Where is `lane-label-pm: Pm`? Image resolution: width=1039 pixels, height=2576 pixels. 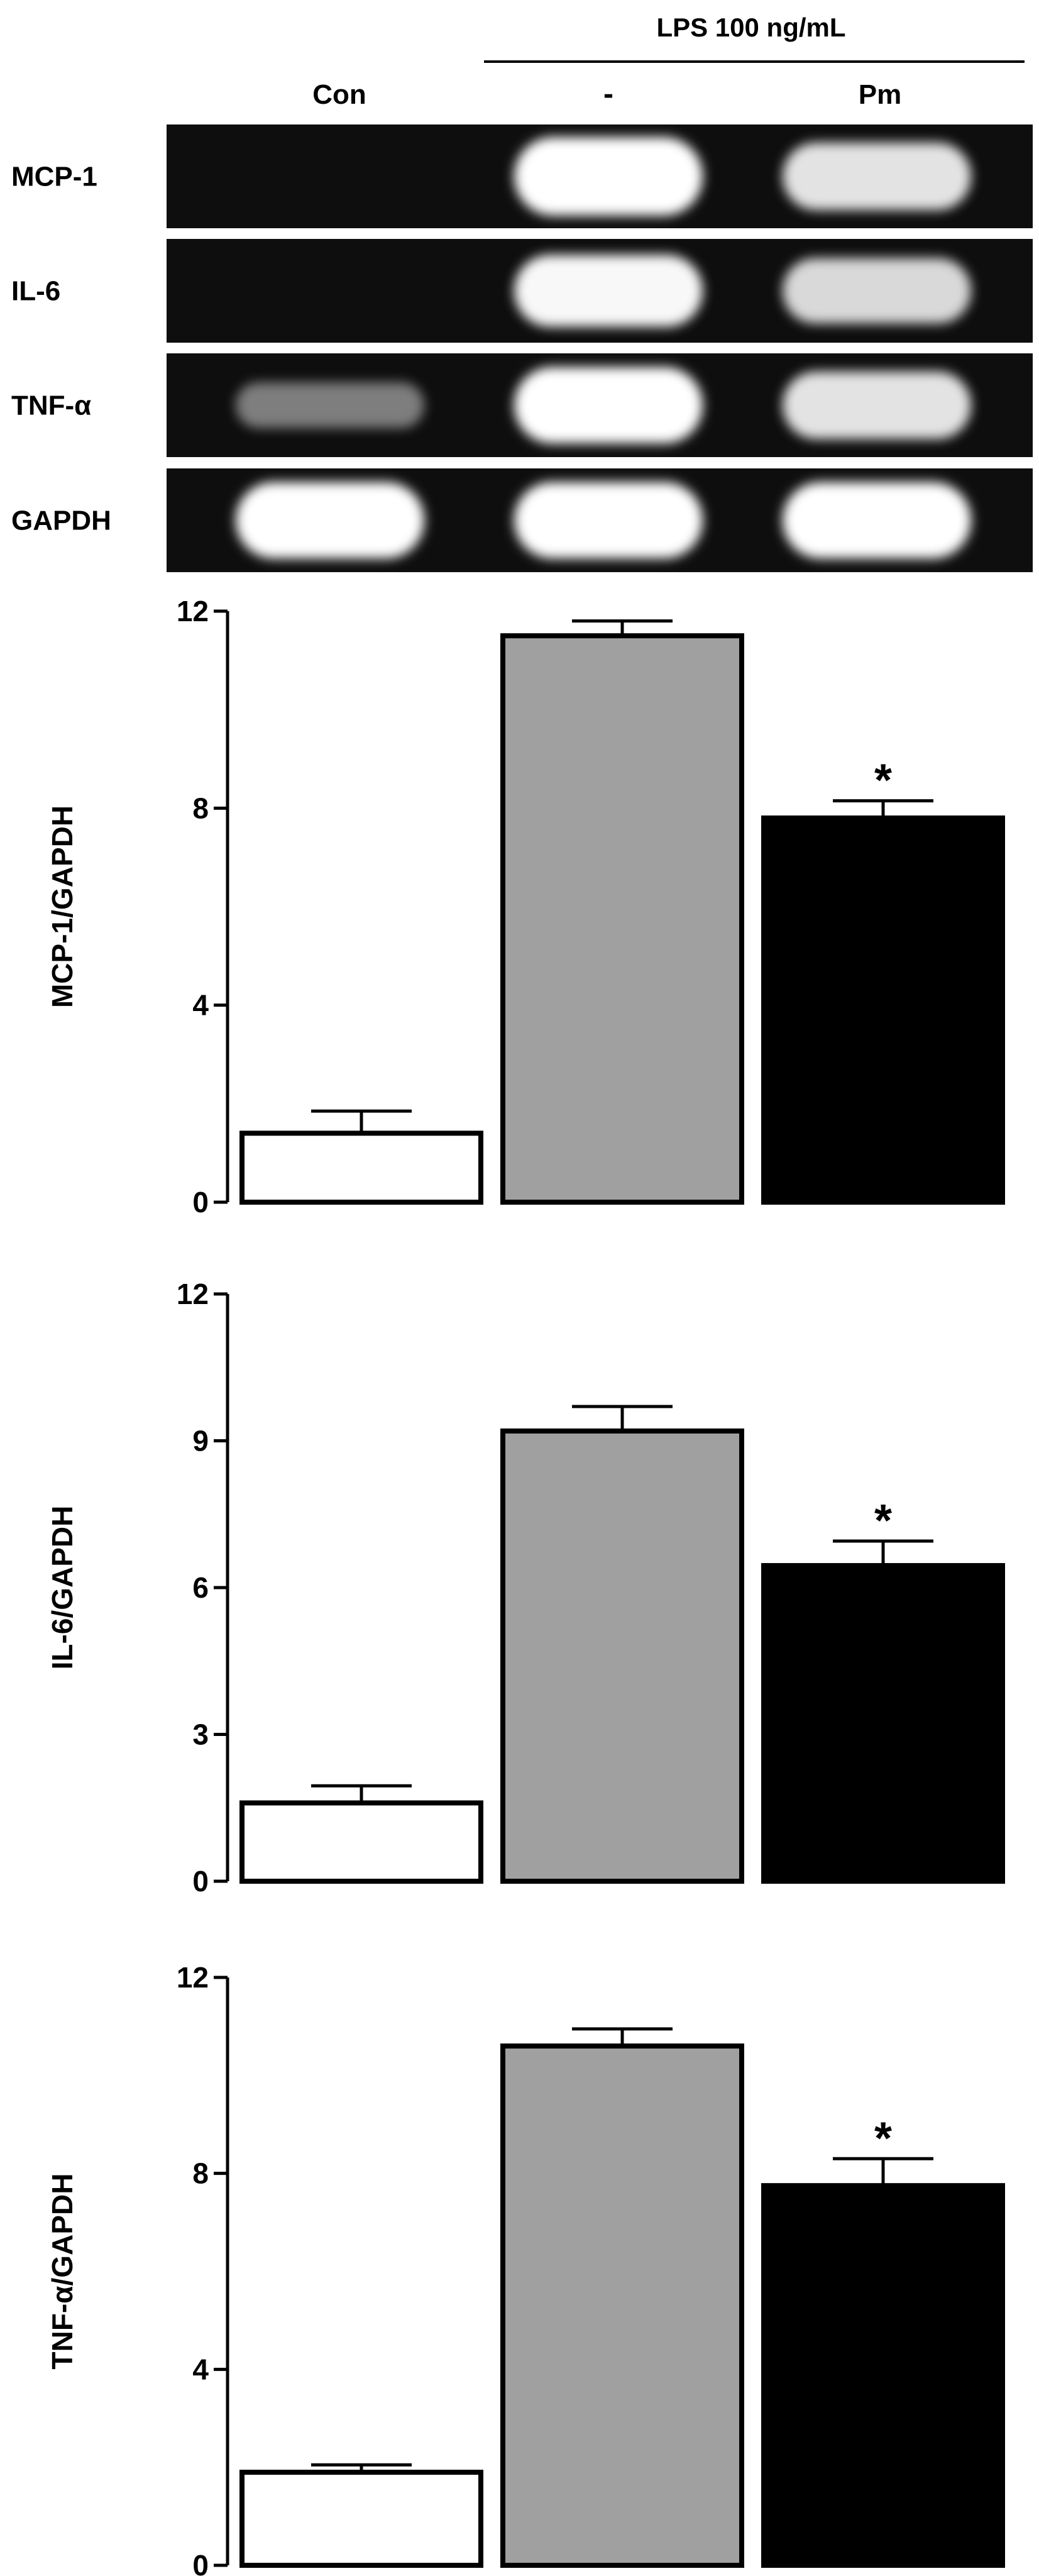 lane-label-pm: Pm is located at coordinates (880, 94).